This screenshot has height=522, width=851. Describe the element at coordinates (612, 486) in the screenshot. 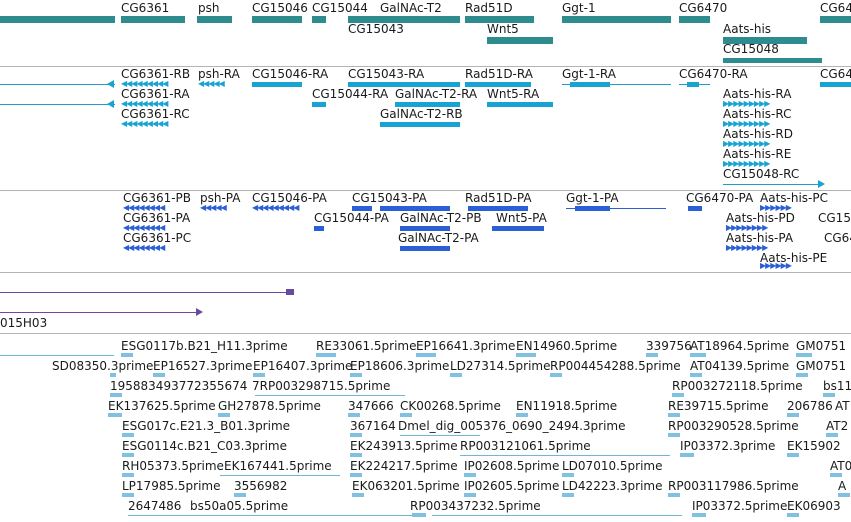

I see `est-label: LD42223.3prime` at that location.